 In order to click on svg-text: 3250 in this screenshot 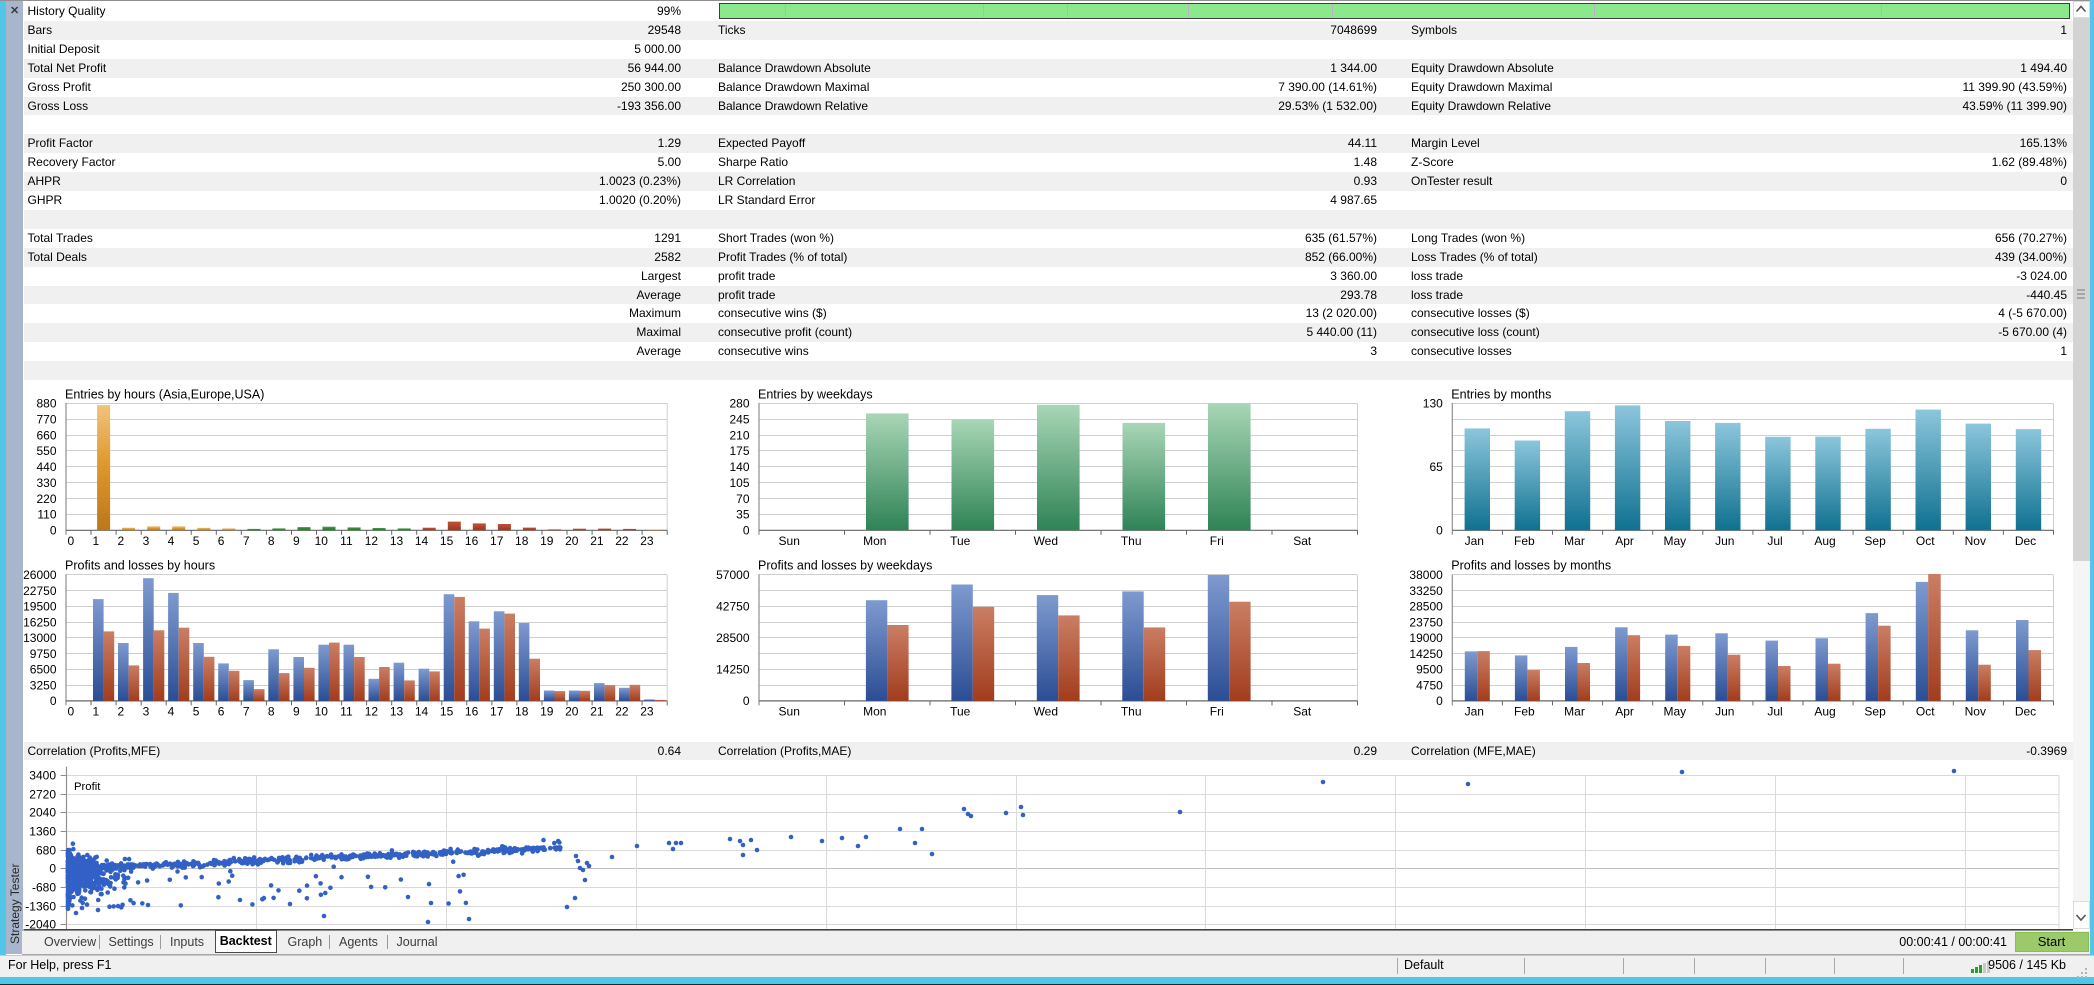, I will do `click(43, 685)`.